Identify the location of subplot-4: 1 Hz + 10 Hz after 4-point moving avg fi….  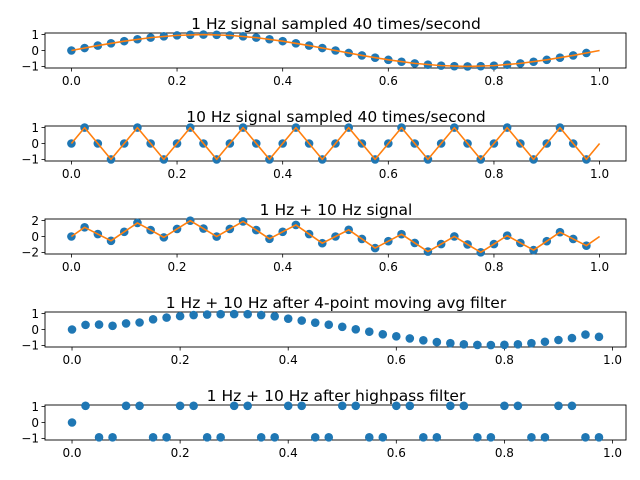
(324, 330).